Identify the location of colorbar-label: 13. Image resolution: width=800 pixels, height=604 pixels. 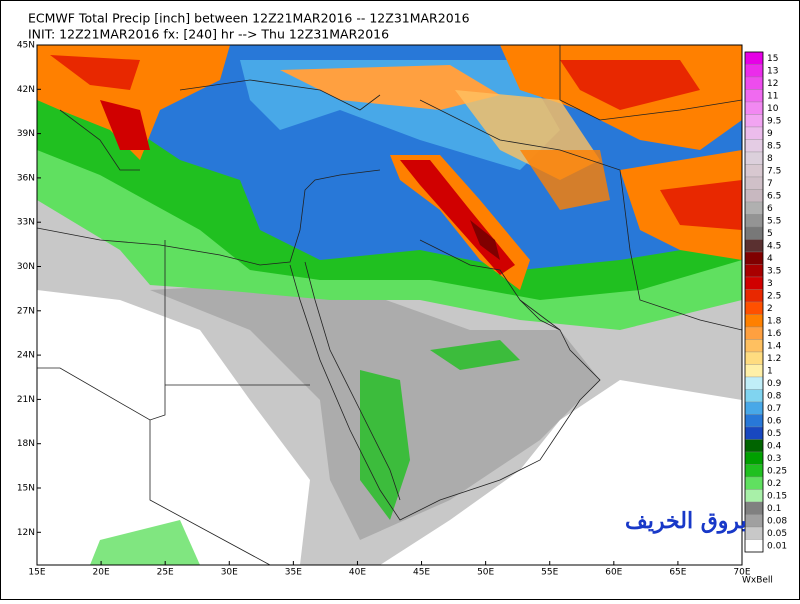
(772, 71).